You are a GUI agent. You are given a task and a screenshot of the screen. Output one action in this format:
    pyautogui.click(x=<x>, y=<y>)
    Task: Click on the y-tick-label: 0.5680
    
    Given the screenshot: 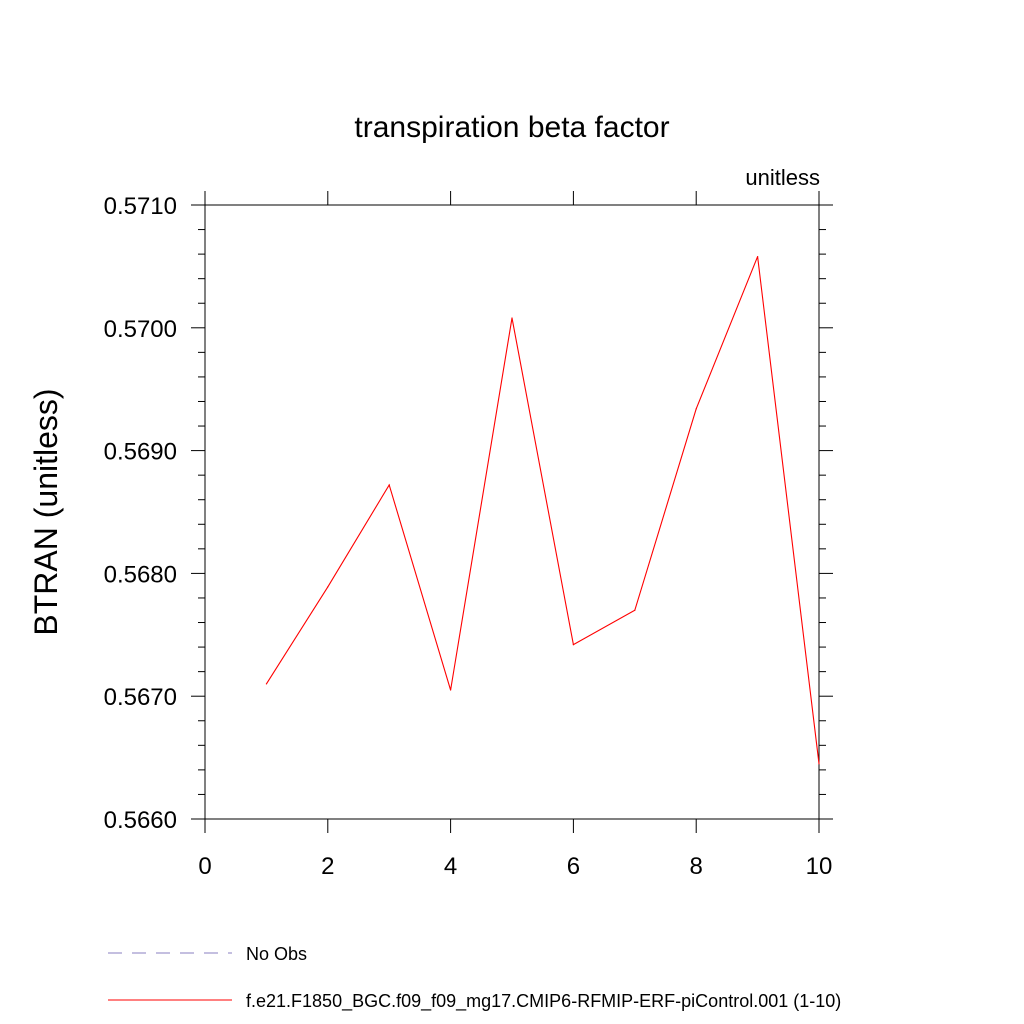 What is the action you would take?
    pyautogui.click(x=140, y=574)
    